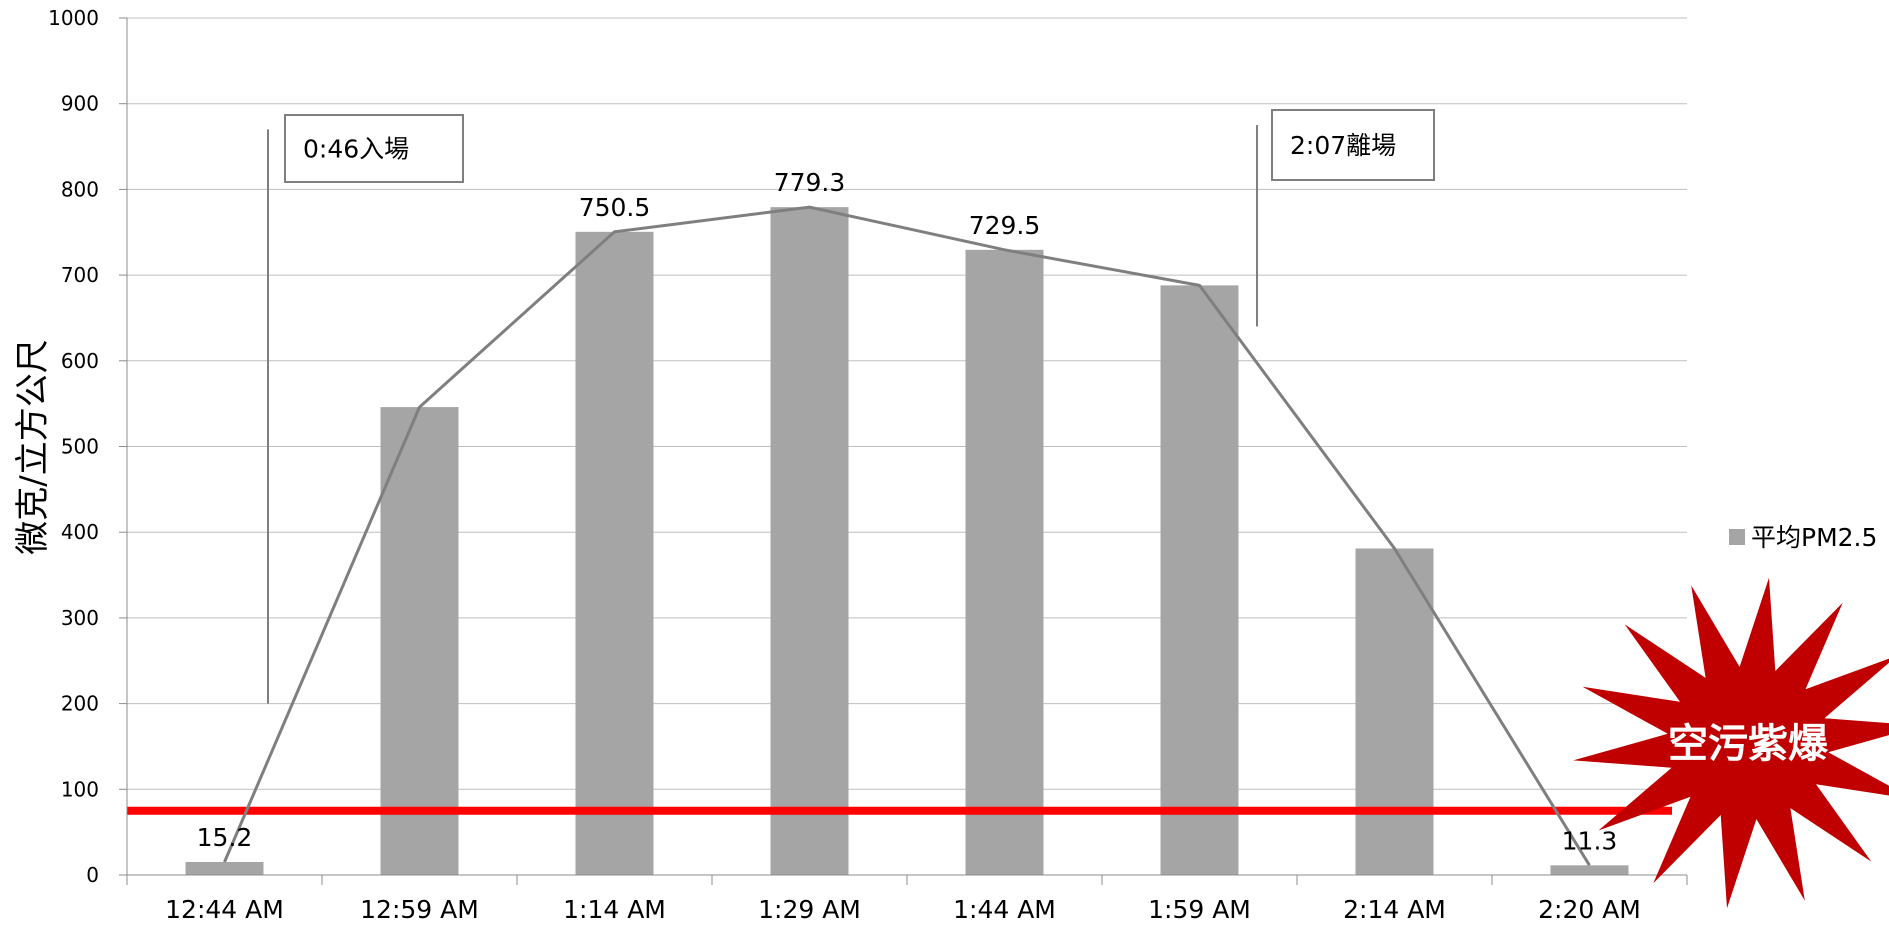 This screenshot has width=1889, height=932. What do you see at coordinates (80, 789) in the screenshot?
I see `y-tick-label: 100` at bounding box center [80, 789].